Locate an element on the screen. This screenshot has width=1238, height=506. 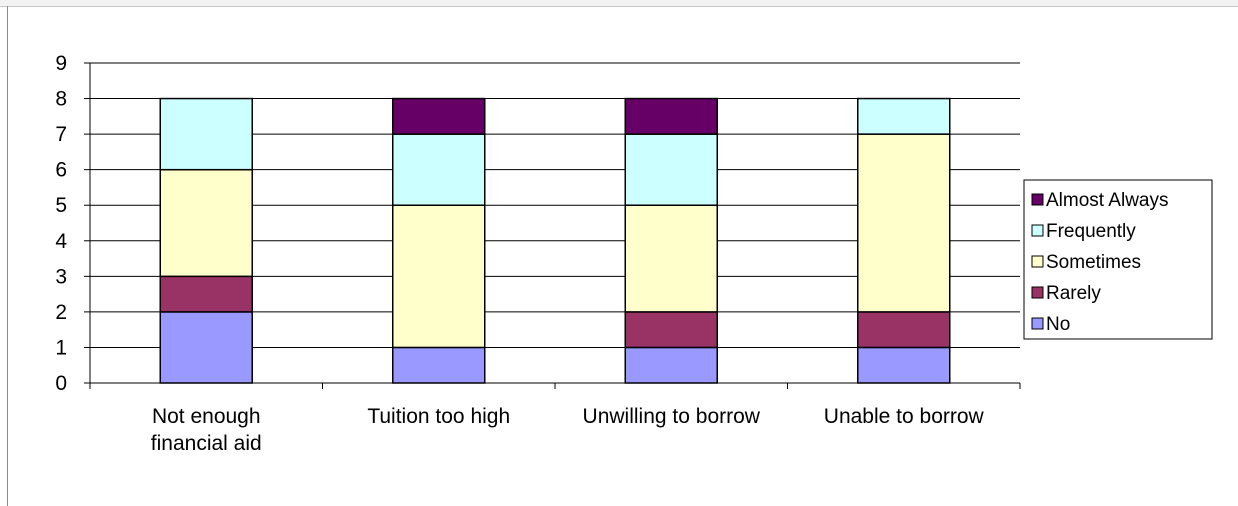
y-tick-label: 5 is located at coordinates (61, 205).